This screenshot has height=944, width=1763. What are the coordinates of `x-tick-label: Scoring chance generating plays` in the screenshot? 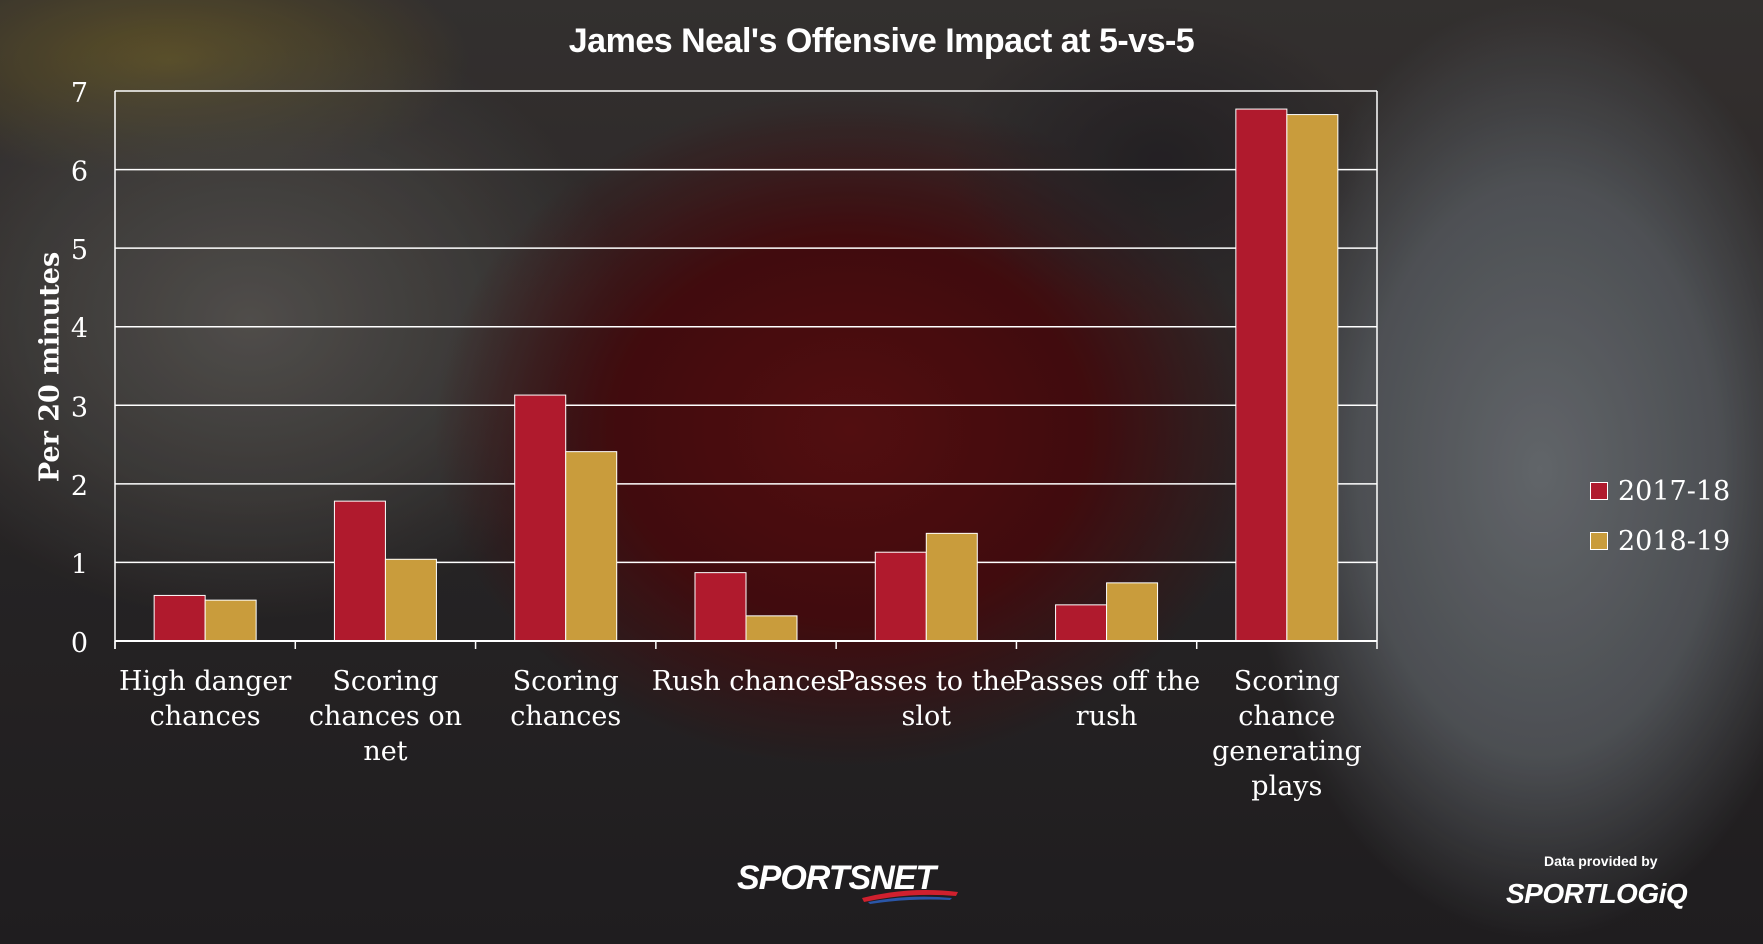 It's located at (1287, 734).